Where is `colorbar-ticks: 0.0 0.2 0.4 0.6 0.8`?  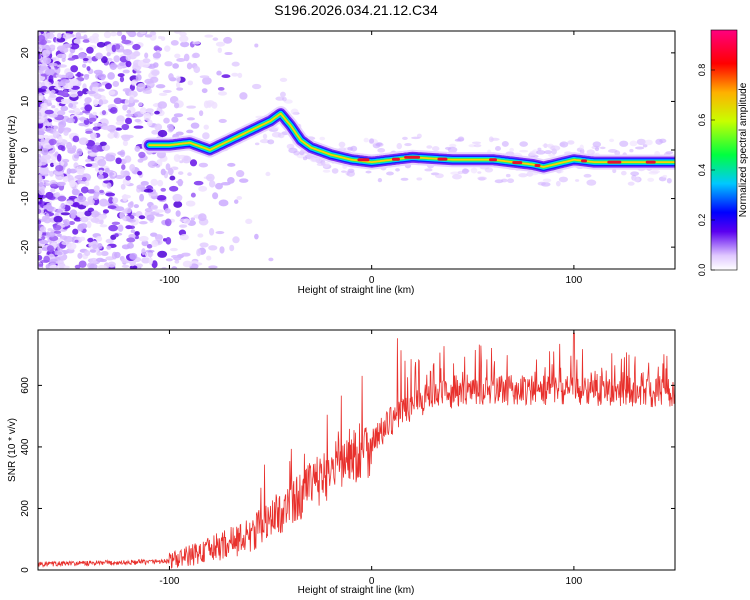 colorbar-ticks: 0.0 0.2 0.4 0.6 0.8 is located at coordinates (706, 170).